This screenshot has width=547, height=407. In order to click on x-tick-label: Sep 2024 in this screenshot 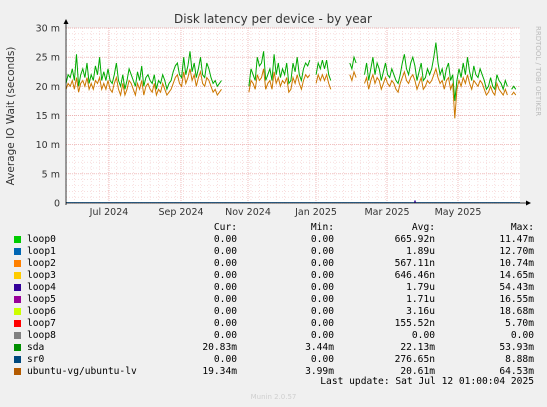, I will do `click(180, 212)`.